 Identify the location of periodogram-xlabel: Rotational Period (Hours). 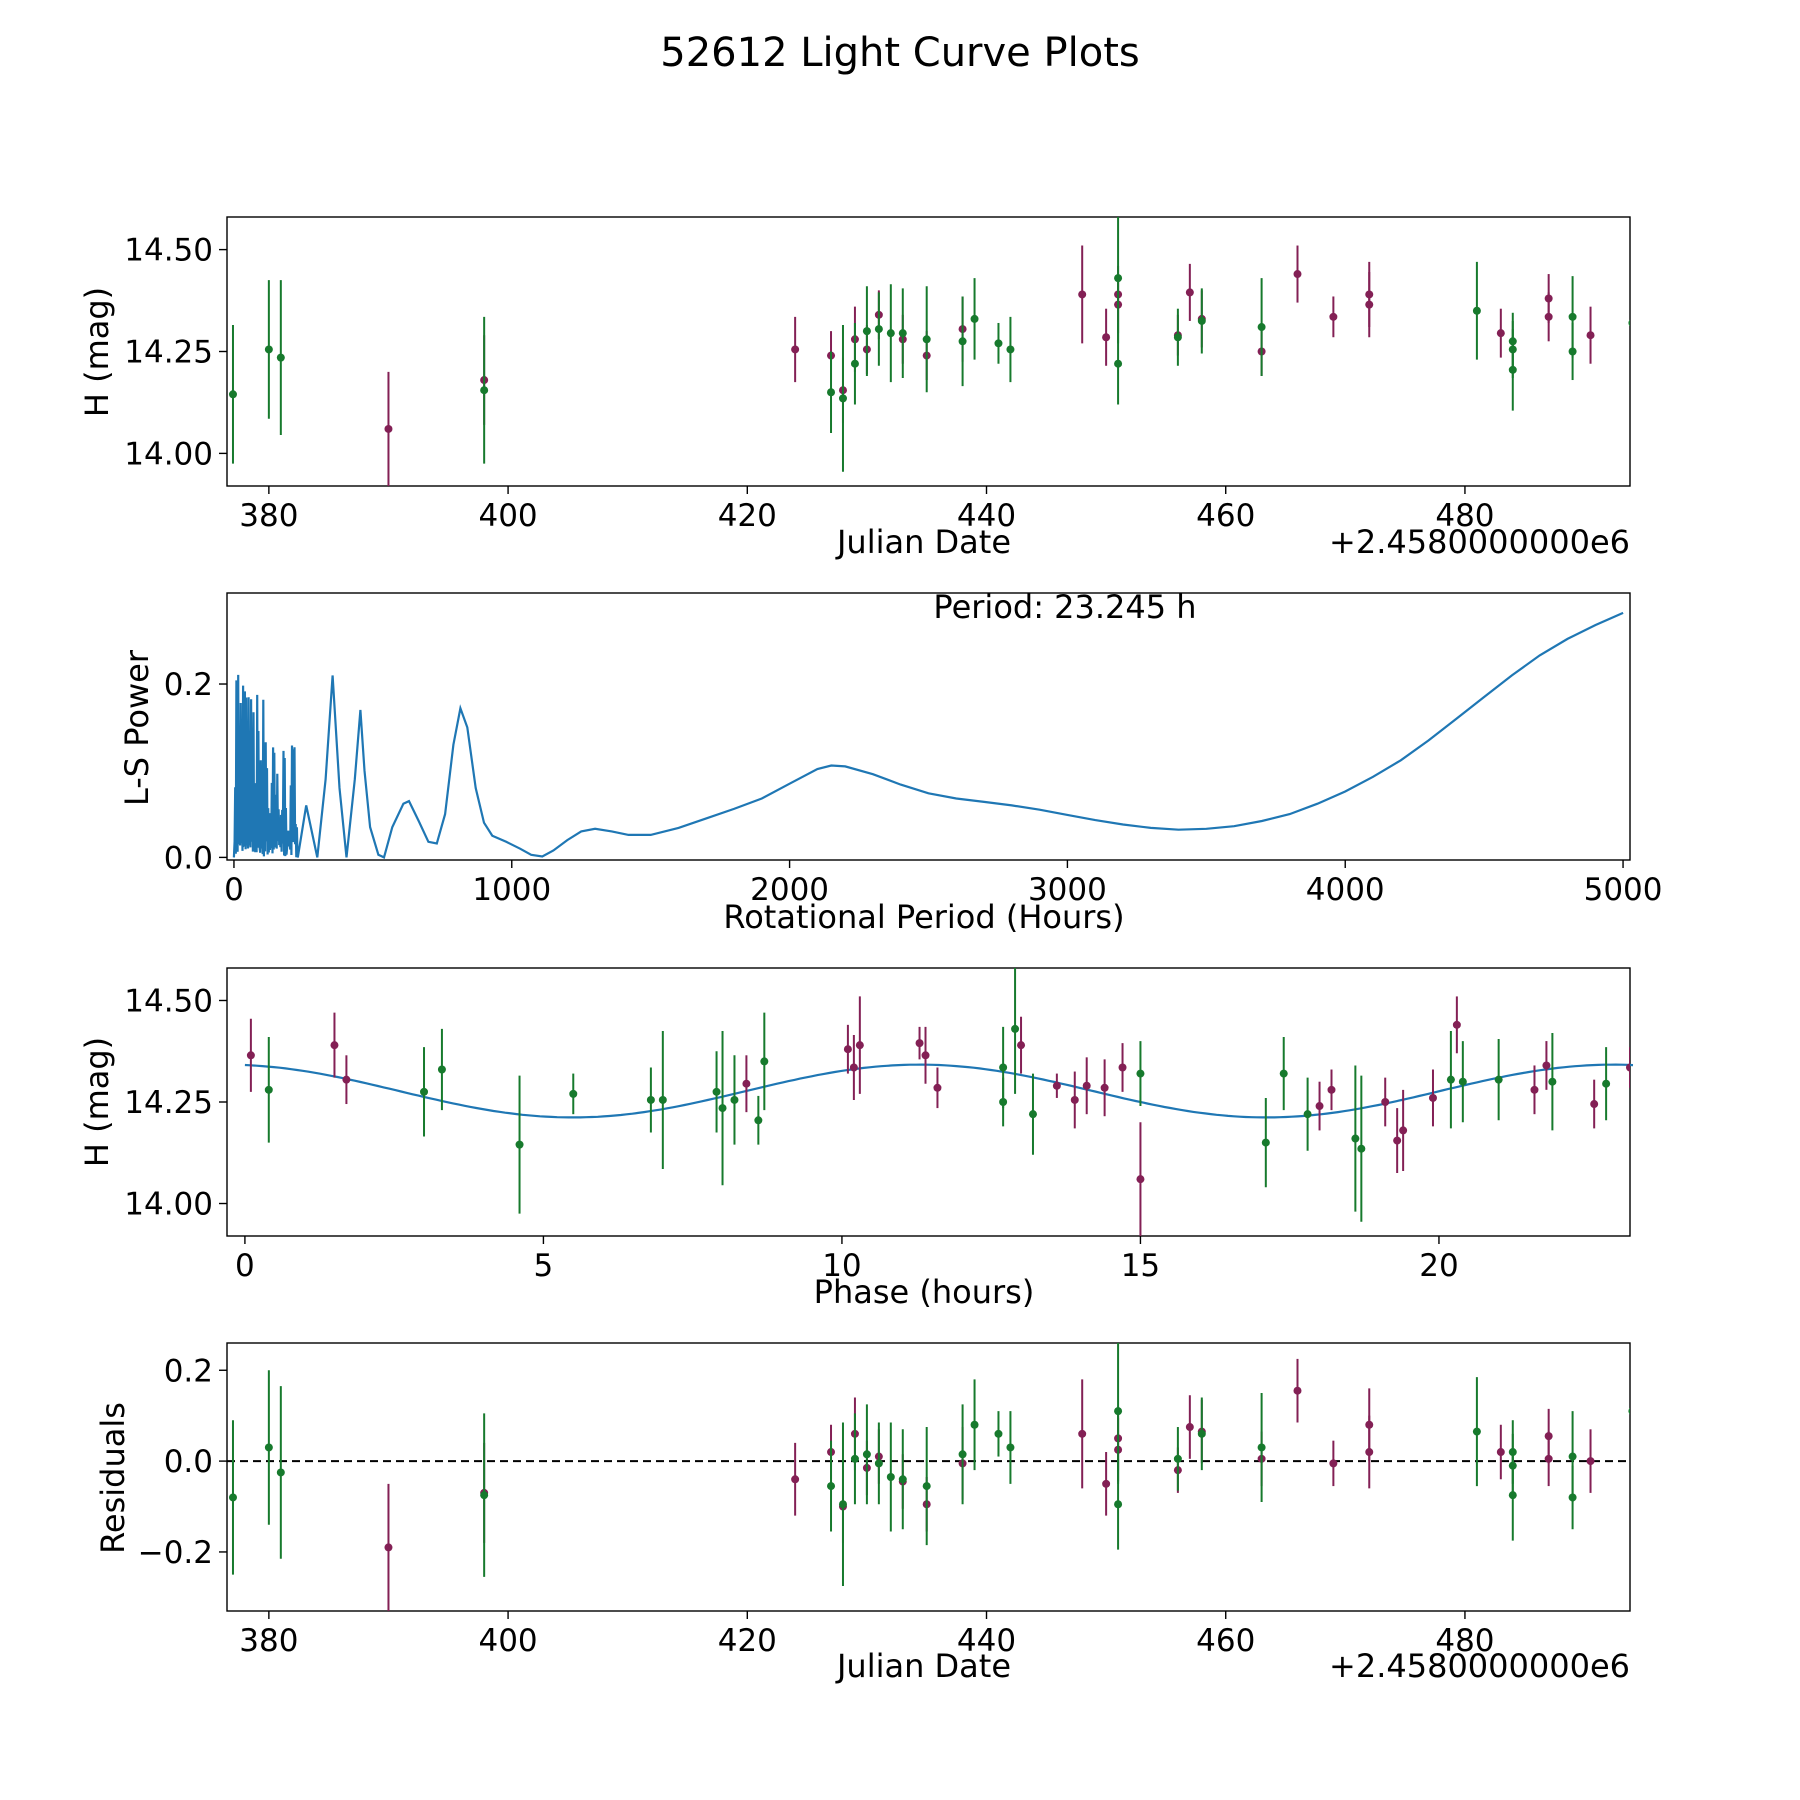
(923, 917).